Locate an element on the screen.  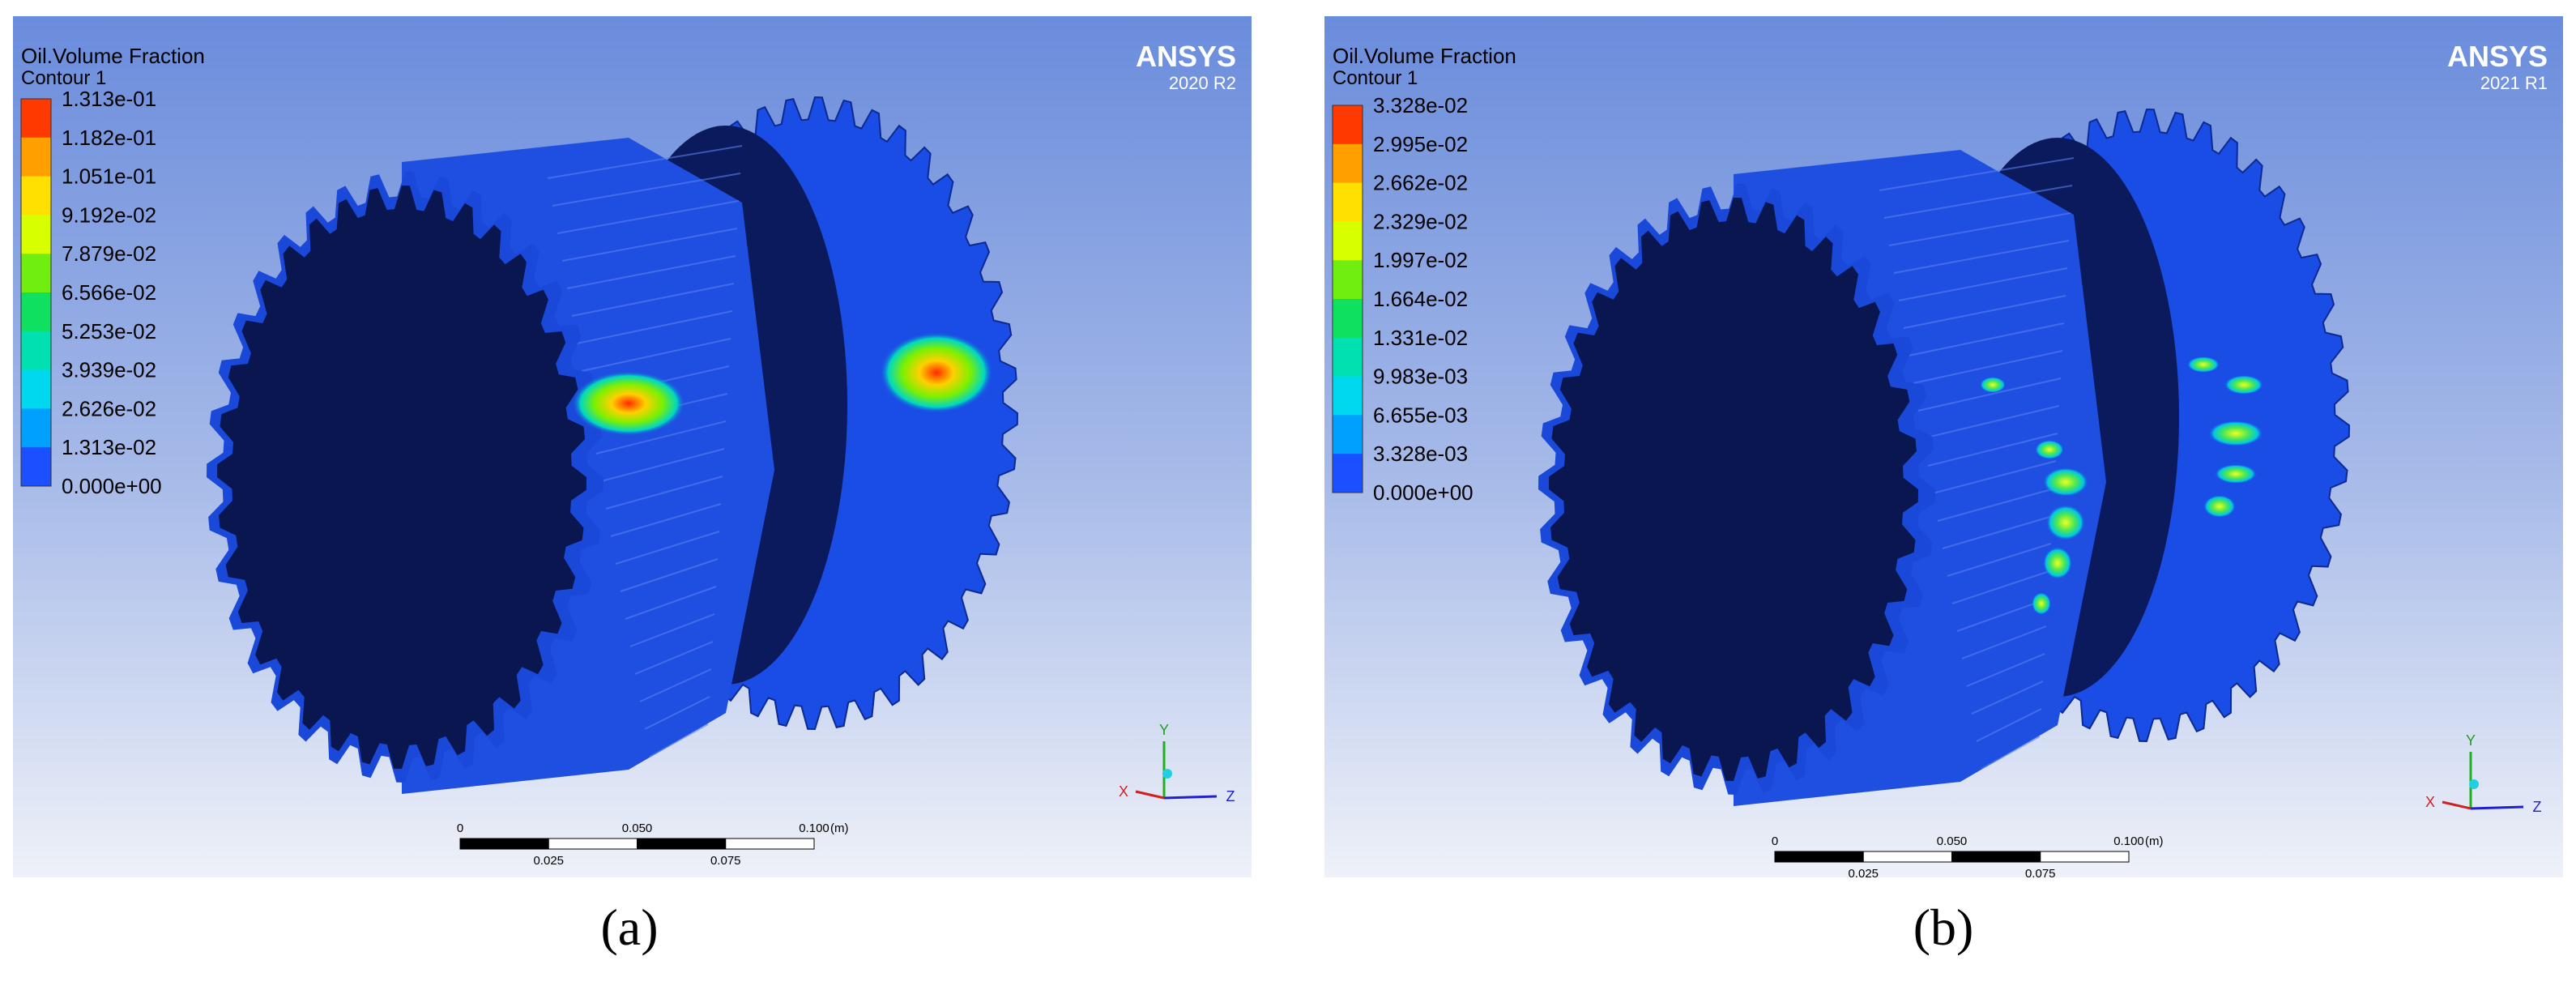
legend-label: 1.313e-02 is located at coordinates (109, 447).